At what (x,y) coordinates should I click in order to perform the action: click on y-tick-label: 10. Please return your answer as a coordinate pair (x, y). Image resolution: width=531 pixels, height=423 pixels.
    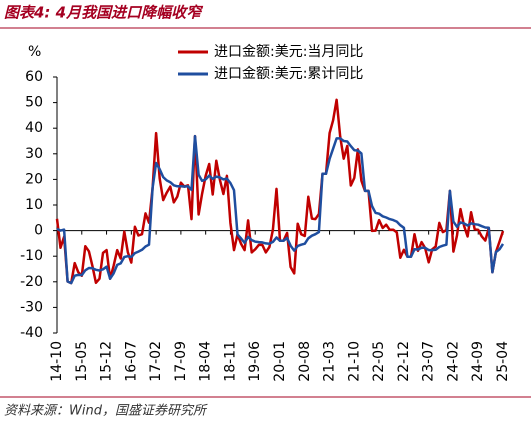
    Looking at the image, I should click on (34, 205).